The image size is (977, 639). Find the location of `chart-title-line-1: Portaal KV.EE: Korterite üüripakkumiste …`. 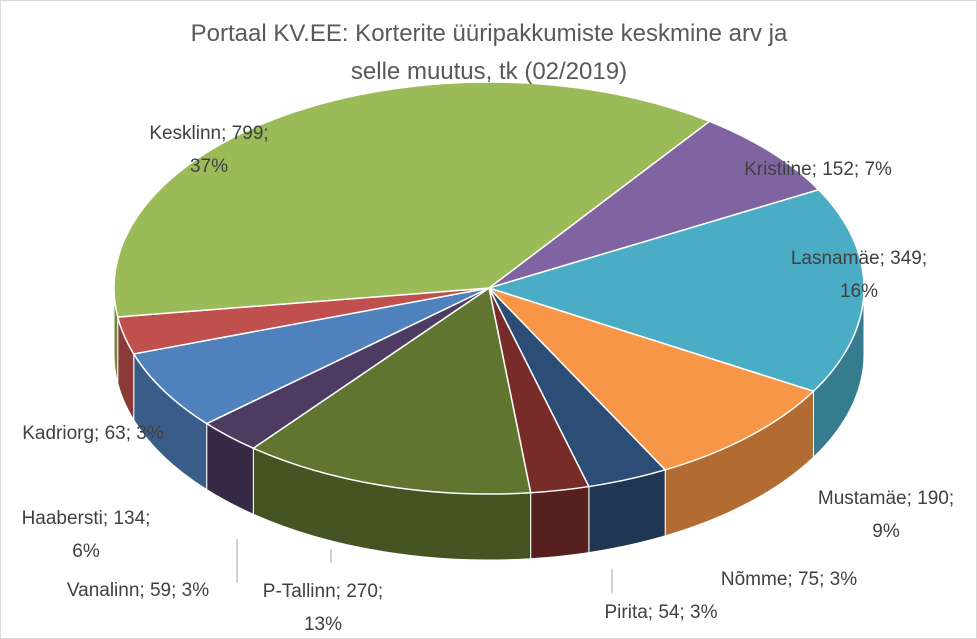

chart-title-line-1: Portaal KV.EE: Korterite üüripakkumiste … is located at coordinates (489, 33).